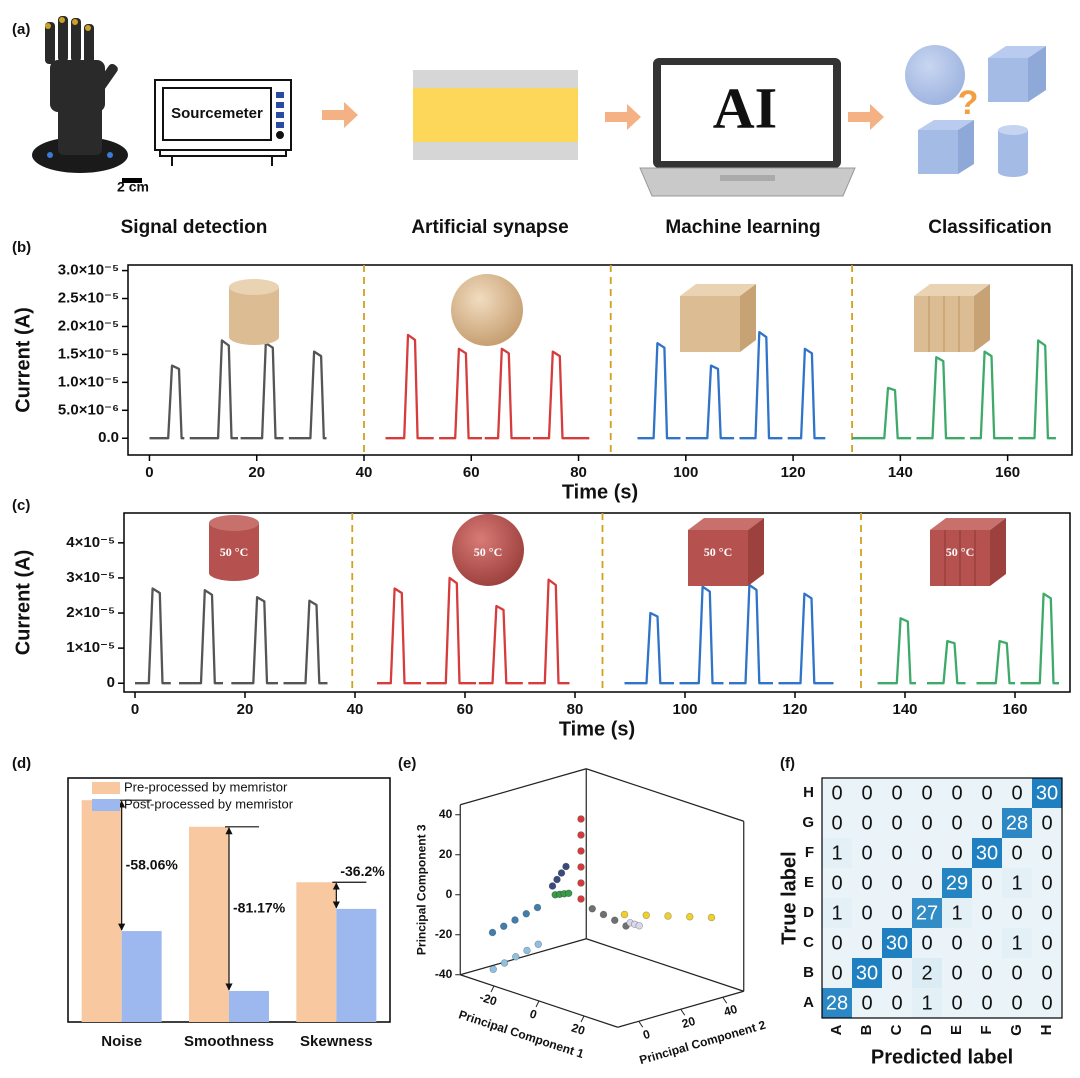 The height and width of the screenshot is (1078, 1080). What do you see at coordinates (80, 94) in the screenshot?
I see `robot-hand` at bounding box center [80, 94].